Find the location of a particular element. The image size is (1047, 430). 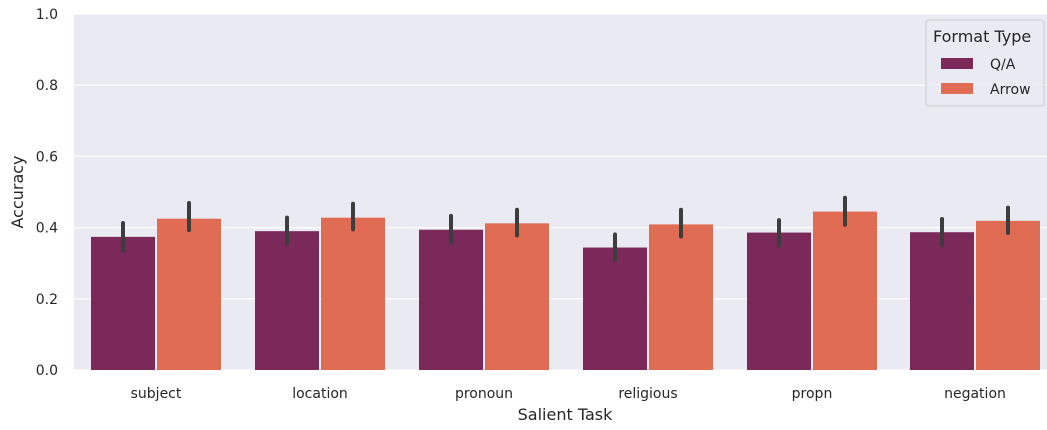

y-axis-label: Accuracy is located at coordinates (17, 191).